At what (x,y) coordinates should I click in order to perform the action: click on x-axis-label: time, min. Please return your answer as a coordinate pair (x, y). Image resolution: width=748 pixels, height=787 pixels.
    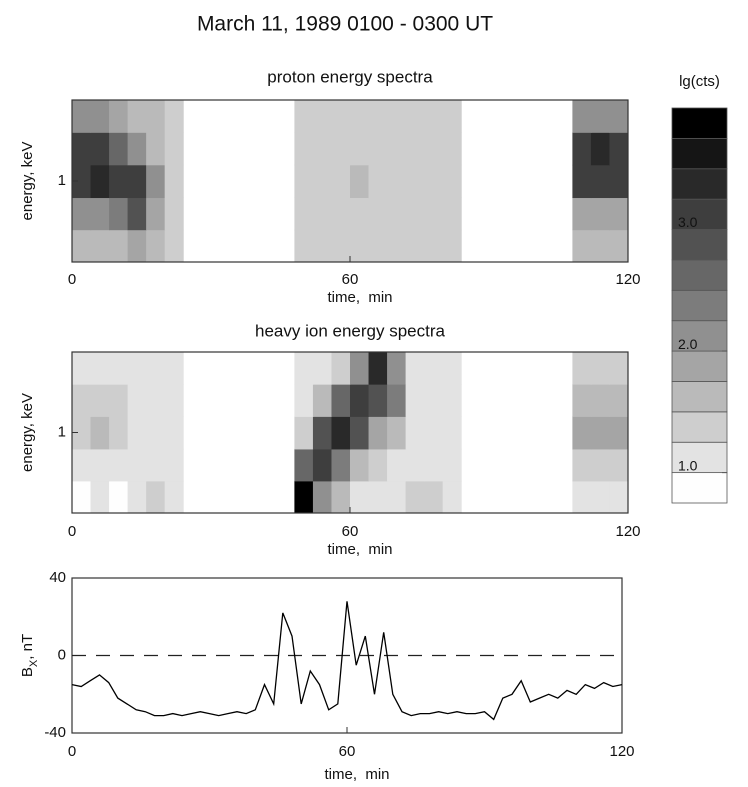
    Looking at the image, I should click on (356, 774).